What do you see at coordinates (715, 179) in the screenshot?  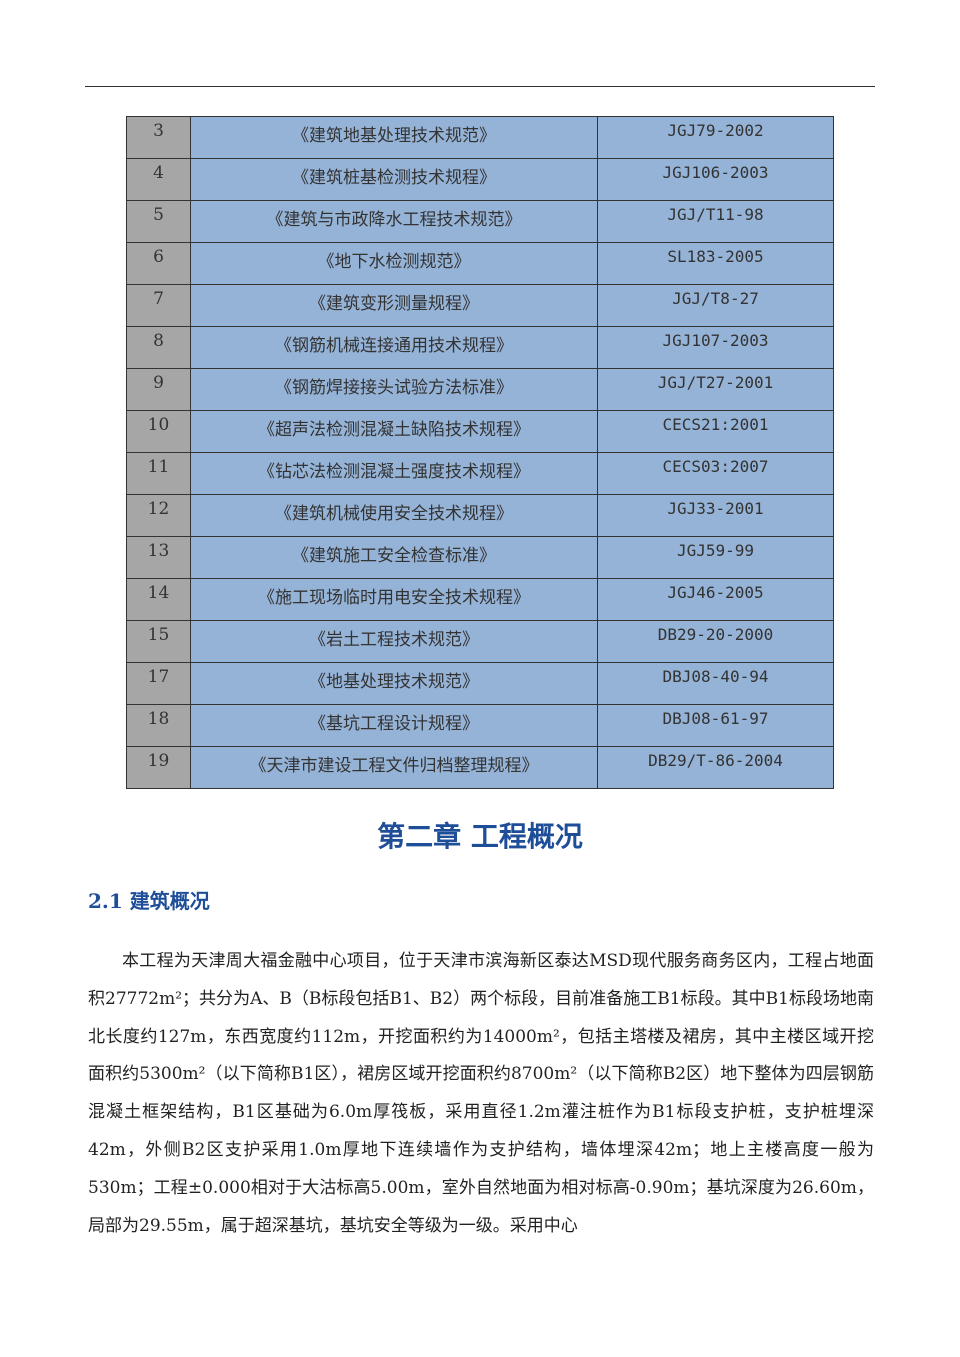 I see `standard-code: JGJ106-2003` at bounding box center [715, 179].